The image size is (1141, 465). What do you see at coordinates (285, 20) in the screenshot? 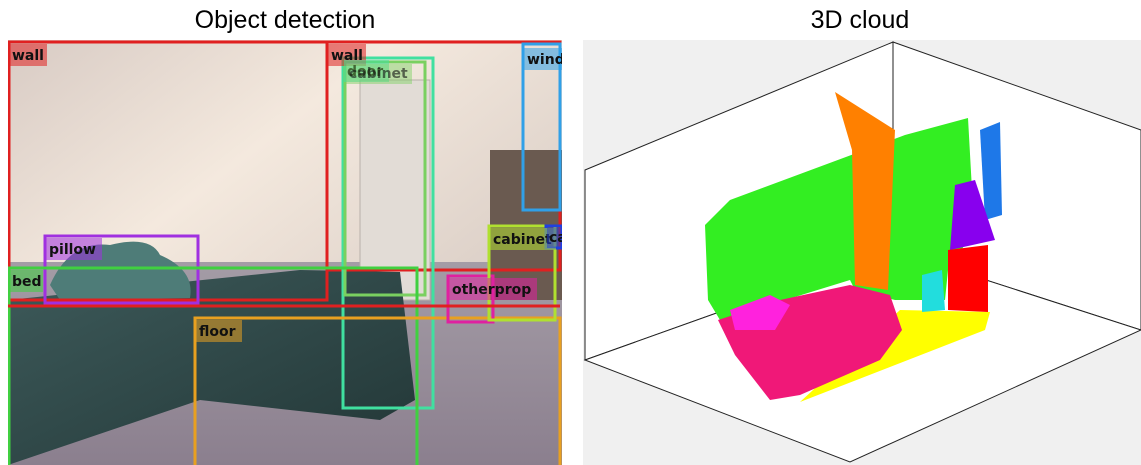
I see `panel-title: Object detection` at bounding box center [285, 20].